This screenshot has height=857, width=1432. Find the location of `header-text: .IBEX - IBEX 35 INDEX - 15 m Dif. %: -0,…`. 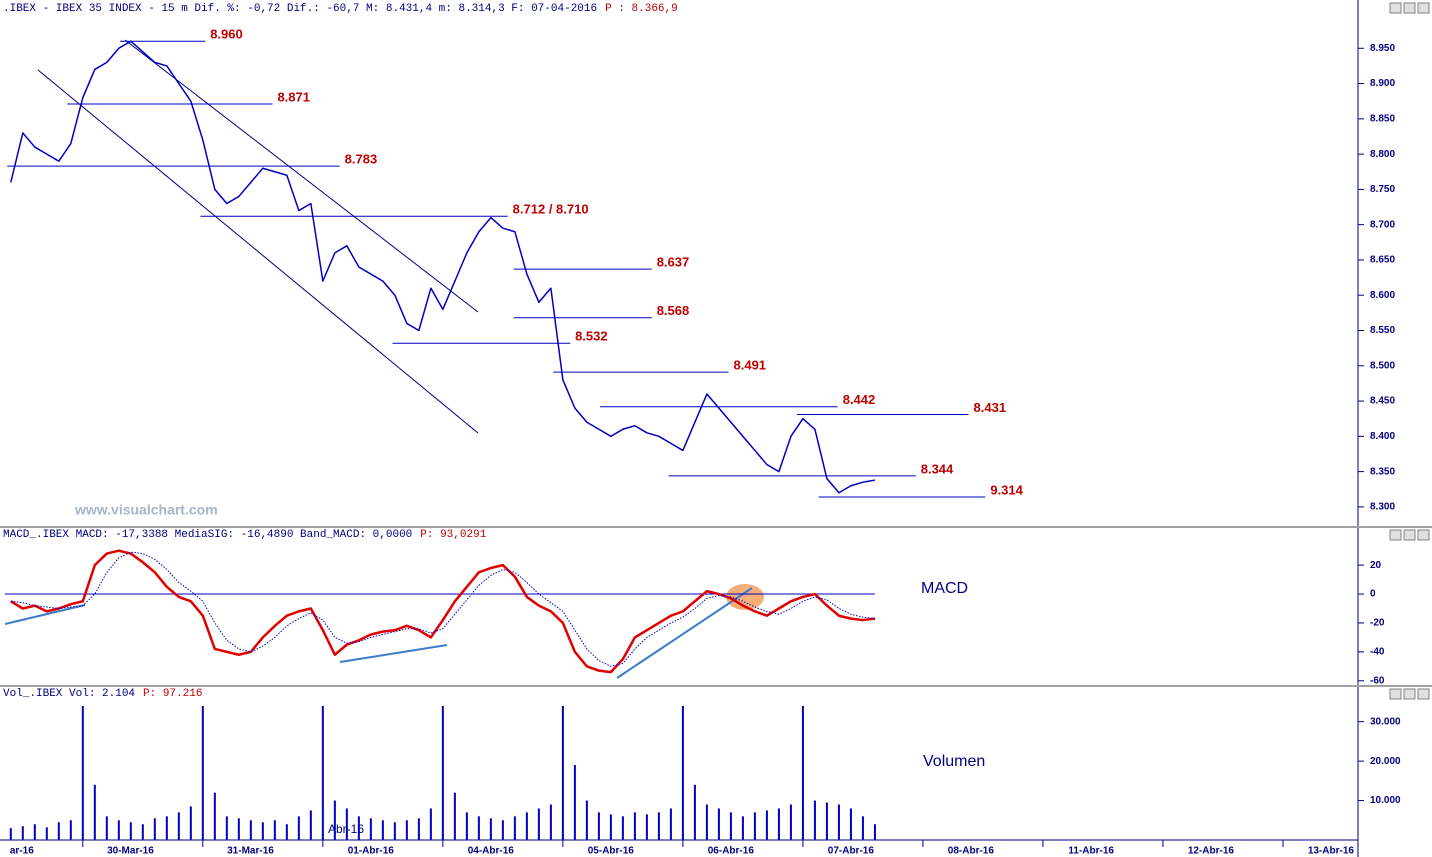

header-text: .IBEX - IBEX 35 INDEX - 15 m Dif. %: -0,… is located at coordinates (300, 9).